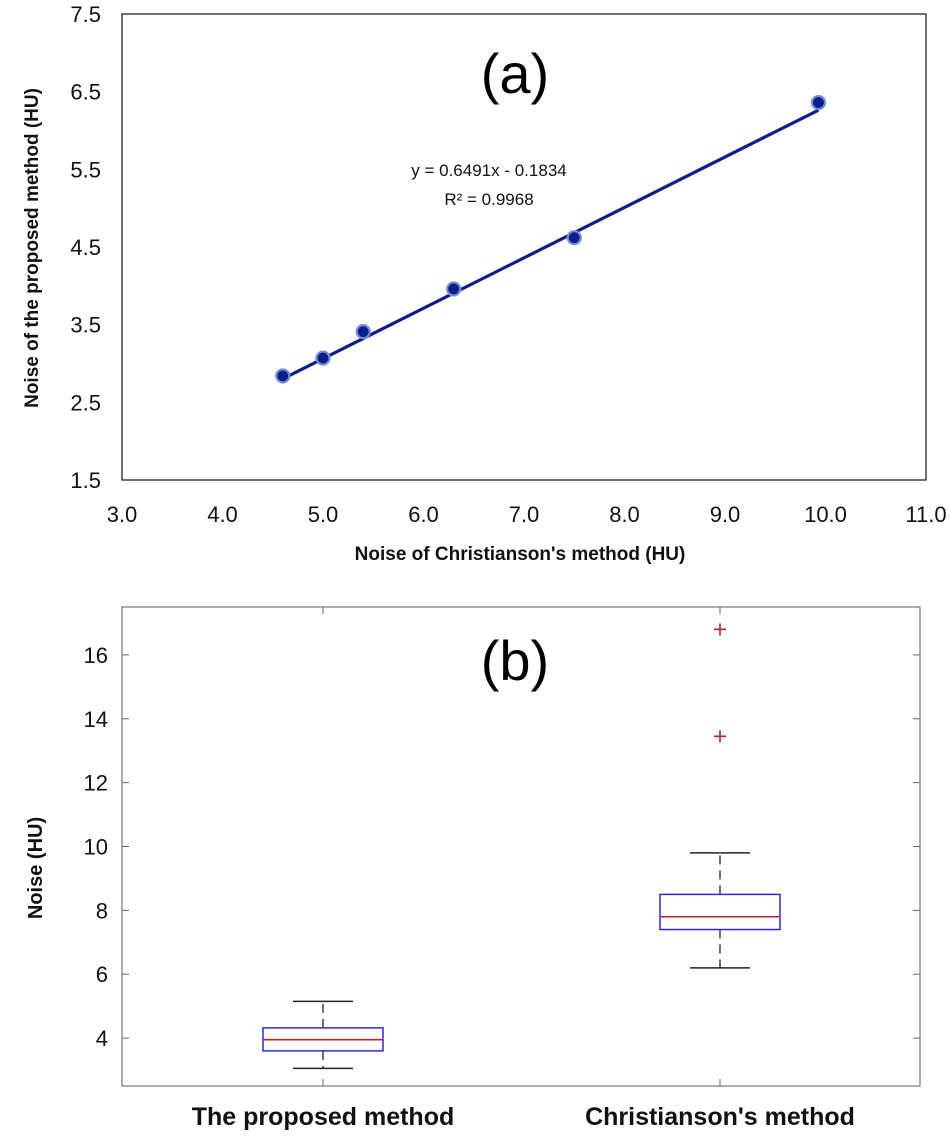 The height and width of the screenshot is (1145, 950). Describe the element at coordinates (32, 248) in the screenshot. I see `y-axis-title: Noise of the proposed method (HU)` at that location.